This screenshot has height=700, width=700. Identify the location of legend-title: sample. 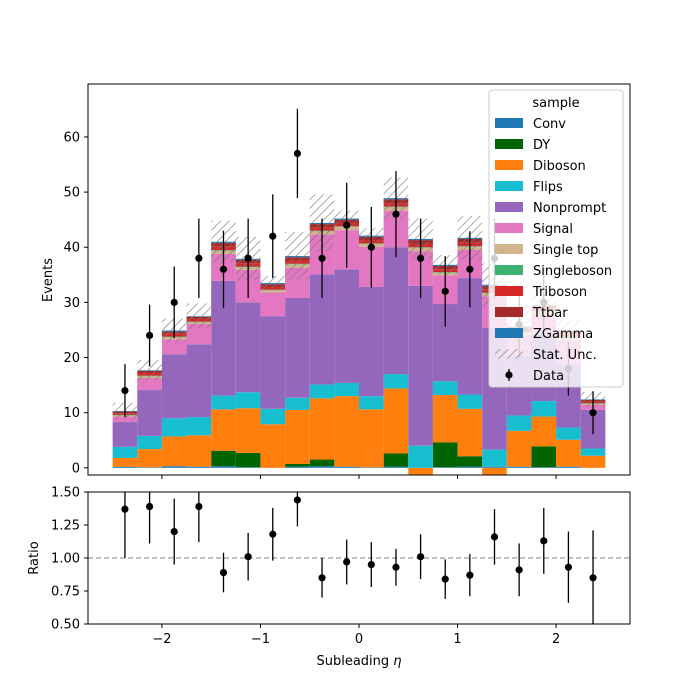
(555, 103).